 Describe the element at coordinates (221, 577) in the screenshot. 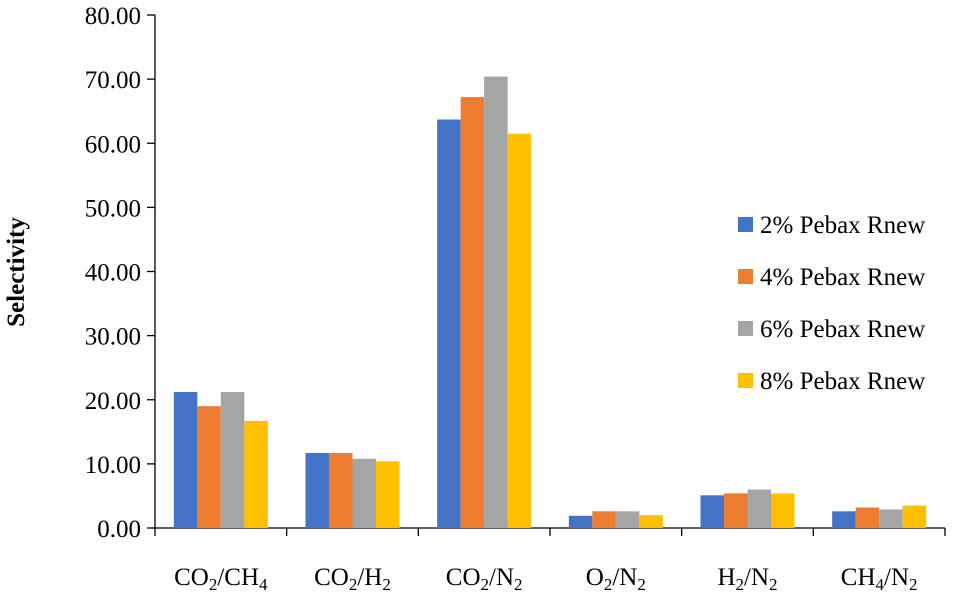

I see `x-tick-label: CO2/CH4` at that location.